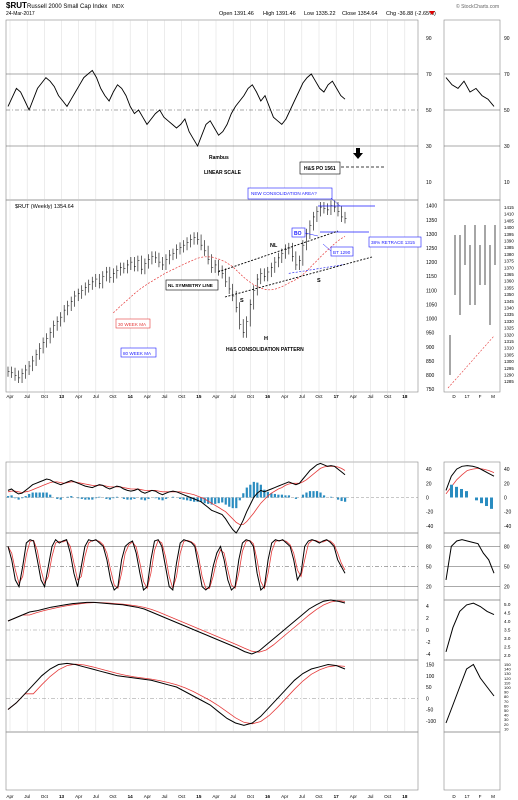  What do you see at coordinates (176, 564) in the screenshot?
I see `stoch-signal-line` at bounding box center [176, 564].